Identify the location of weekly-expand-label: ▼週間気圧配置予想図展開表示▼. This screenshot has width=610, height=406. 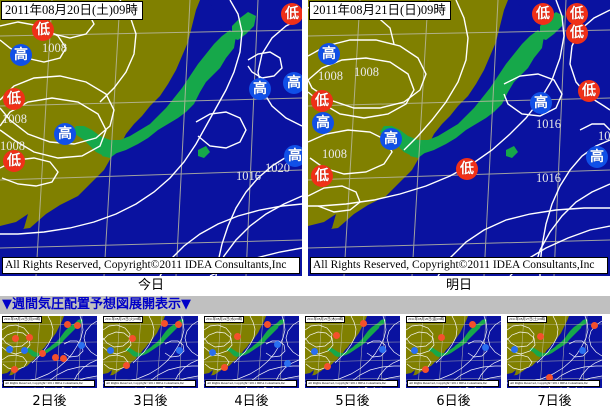
(96, 304).